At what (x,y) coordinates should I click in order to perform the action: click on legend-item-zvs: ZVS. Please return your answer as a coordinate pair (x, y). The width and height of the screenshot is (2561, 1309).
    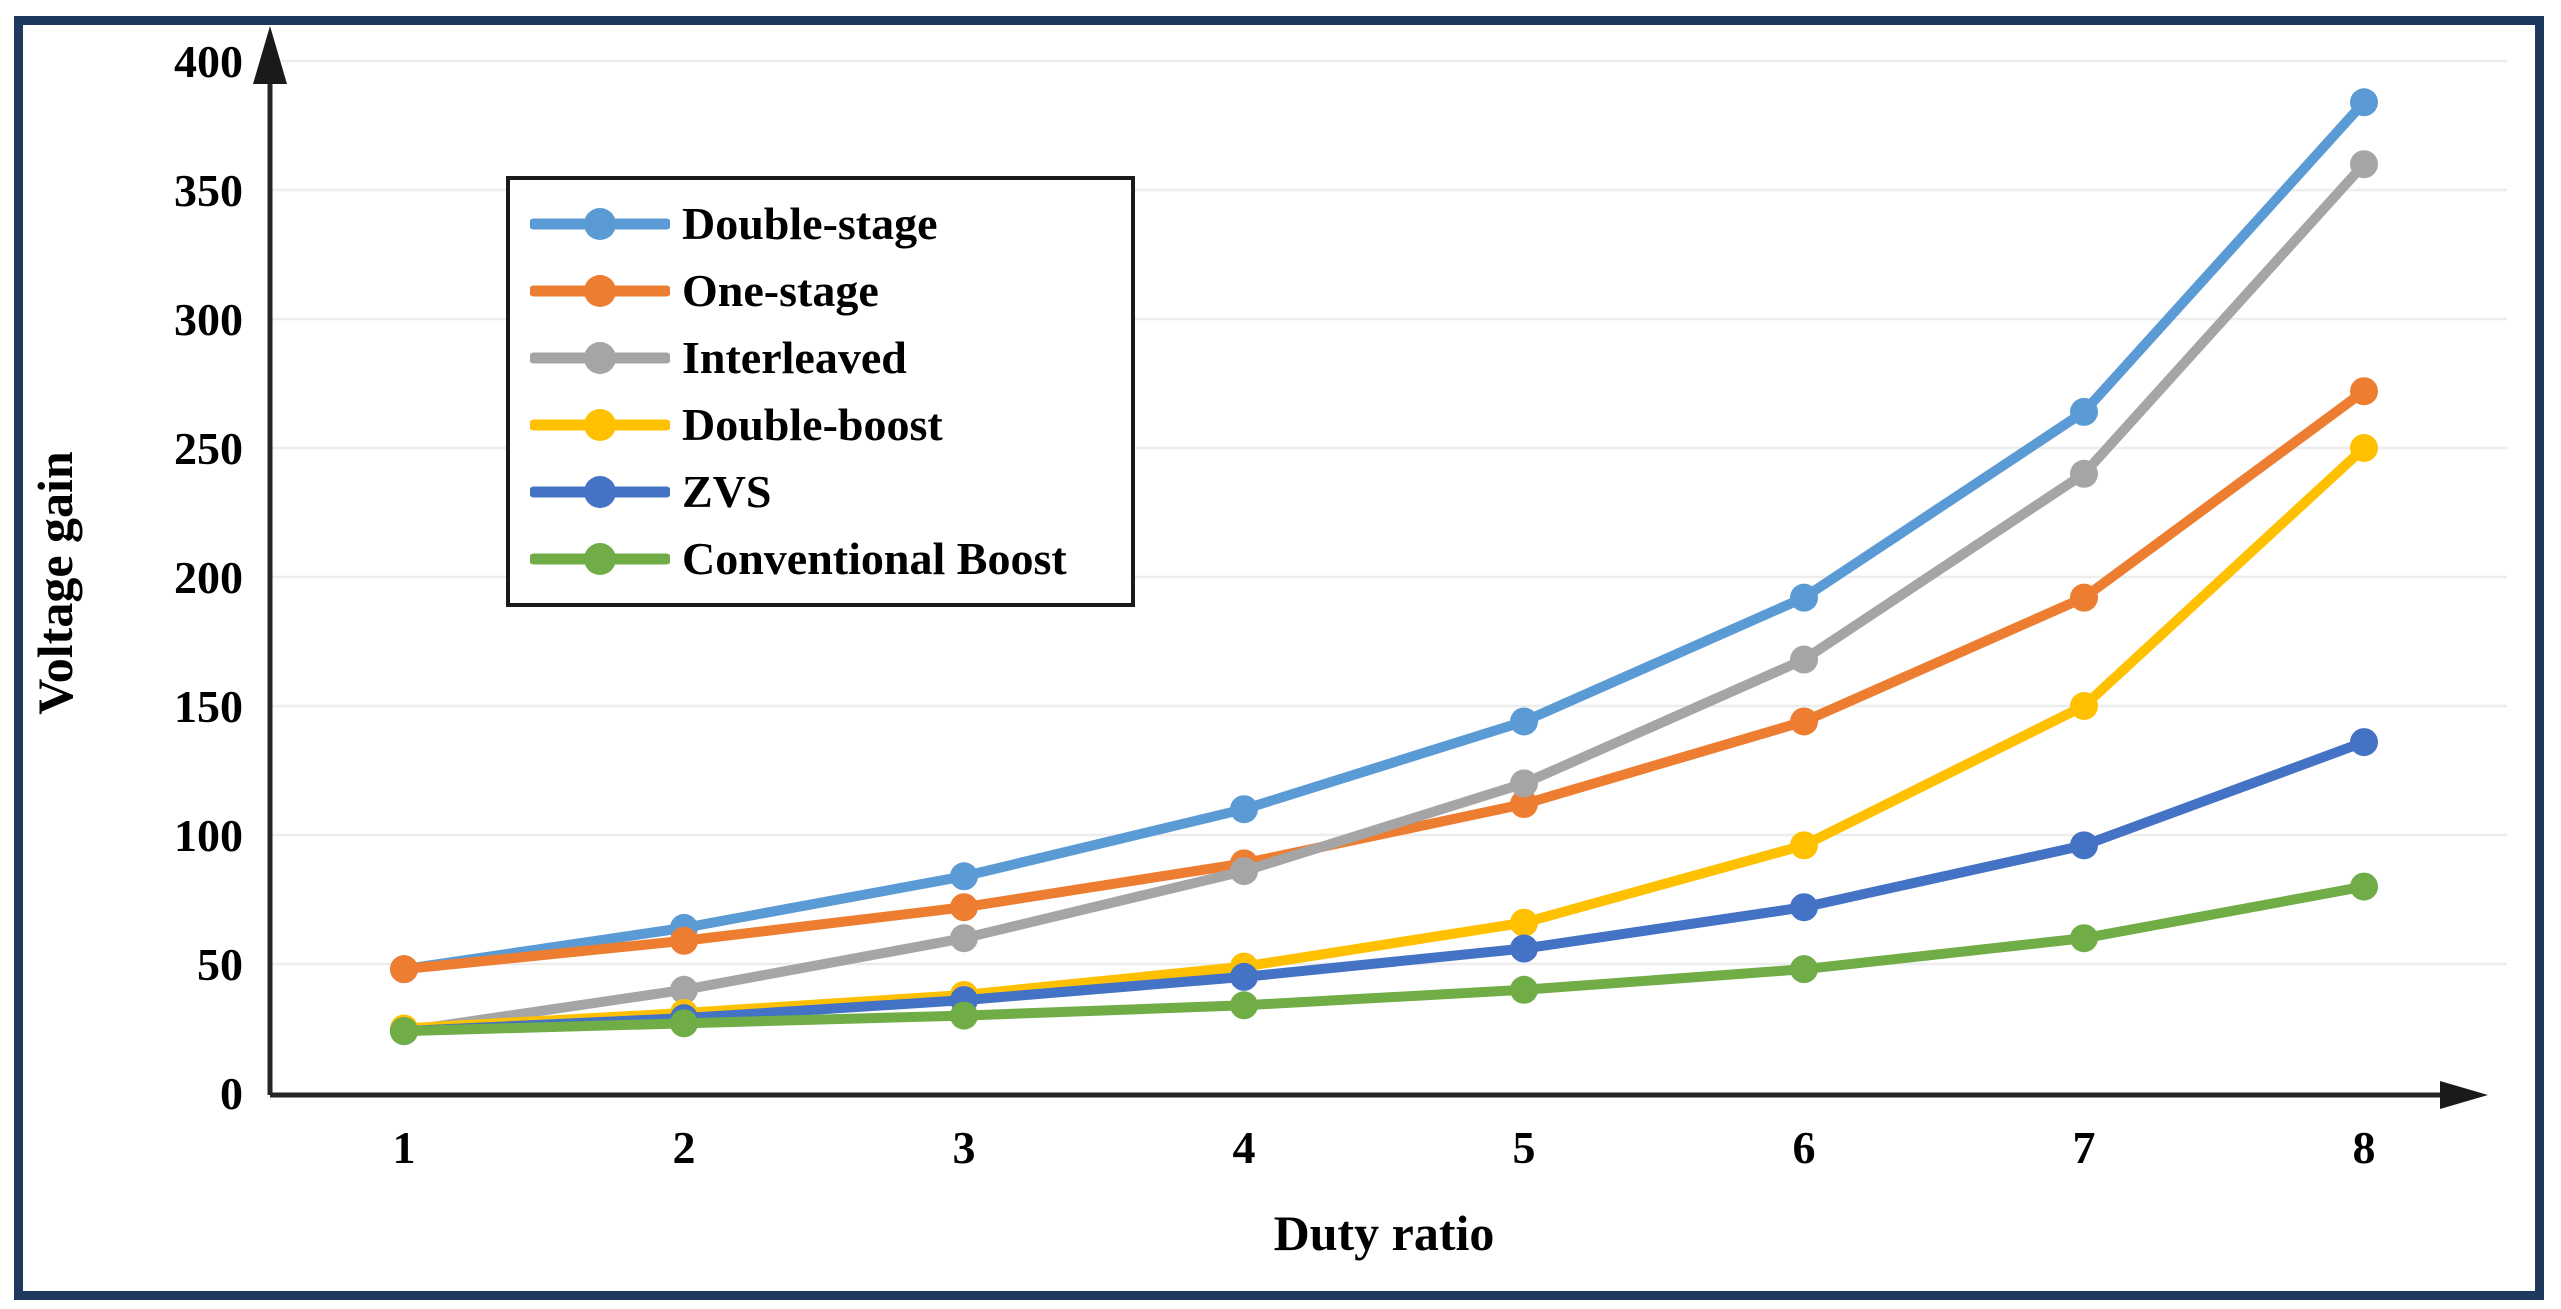
    Looking at the image, I should click on (825, 492).